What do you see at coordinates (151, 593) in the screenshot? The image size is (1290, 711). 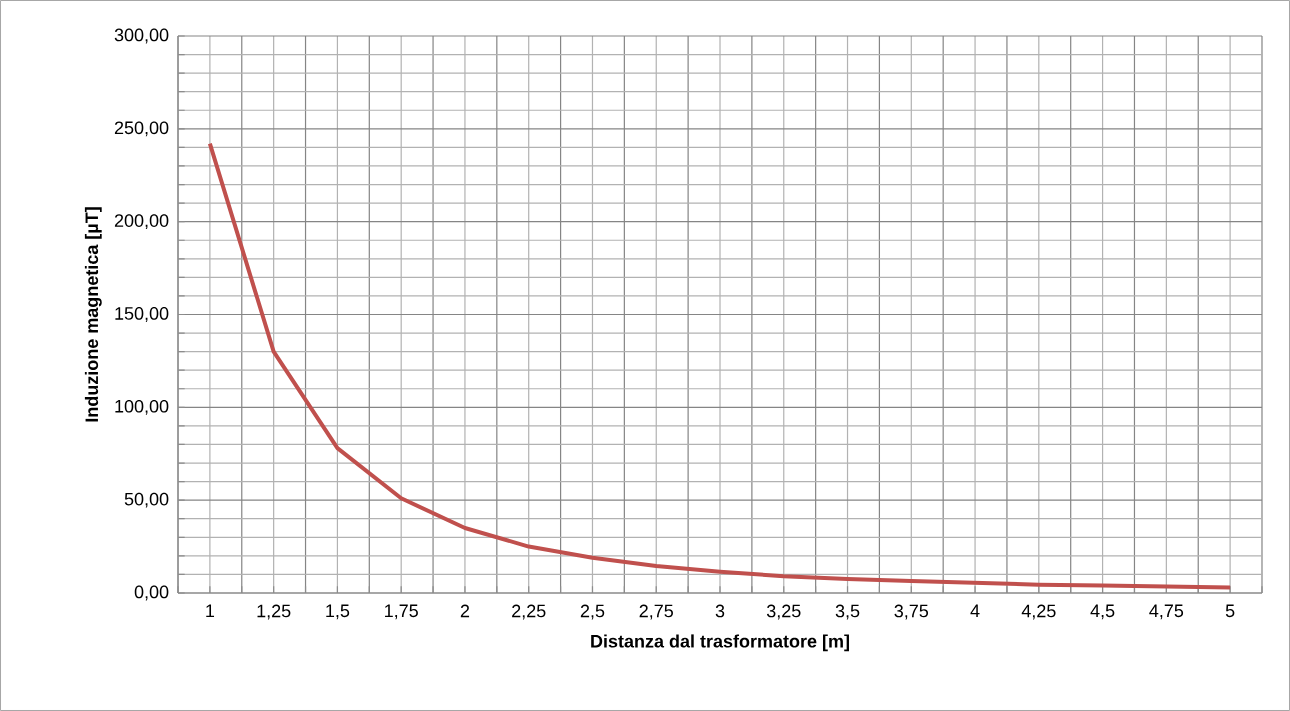 I see `y-tick-label: 0,00` at bounding box center [151, 593].